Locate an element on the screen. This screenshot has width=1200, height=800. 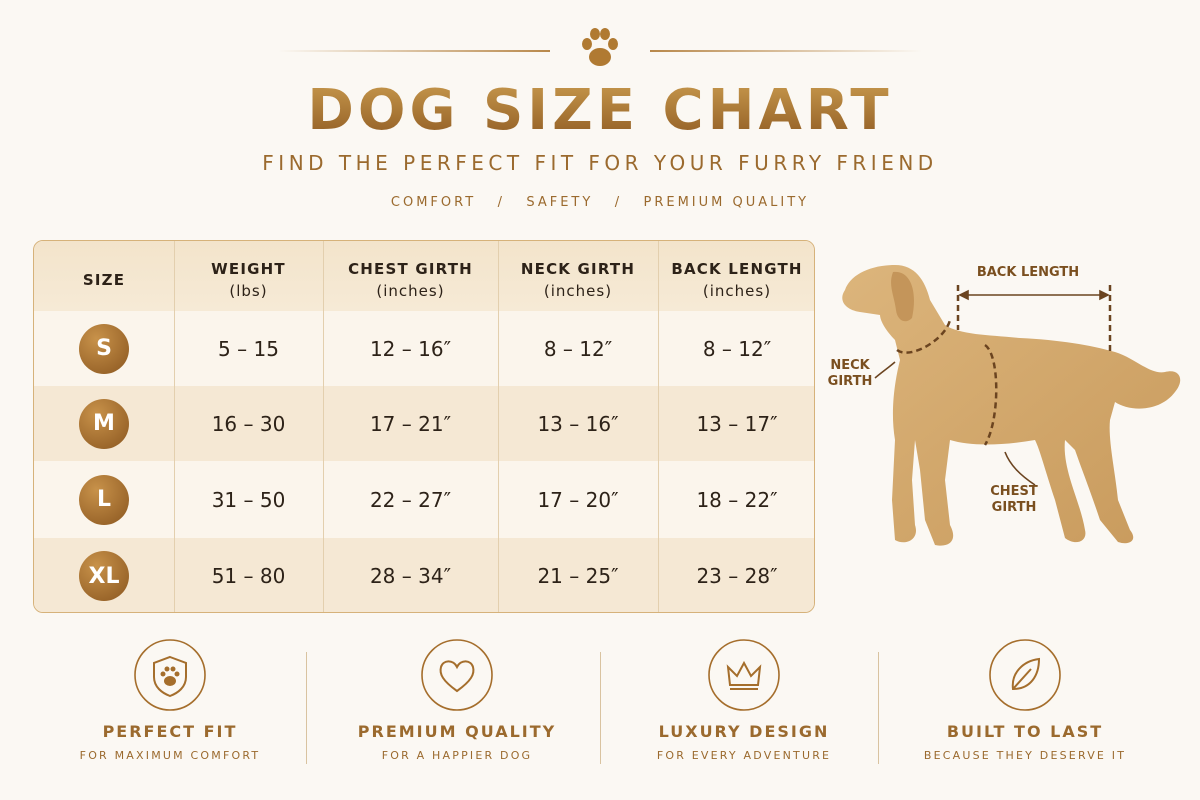
table-cell: 12 – 16″ is located at coordinates (410, 348).